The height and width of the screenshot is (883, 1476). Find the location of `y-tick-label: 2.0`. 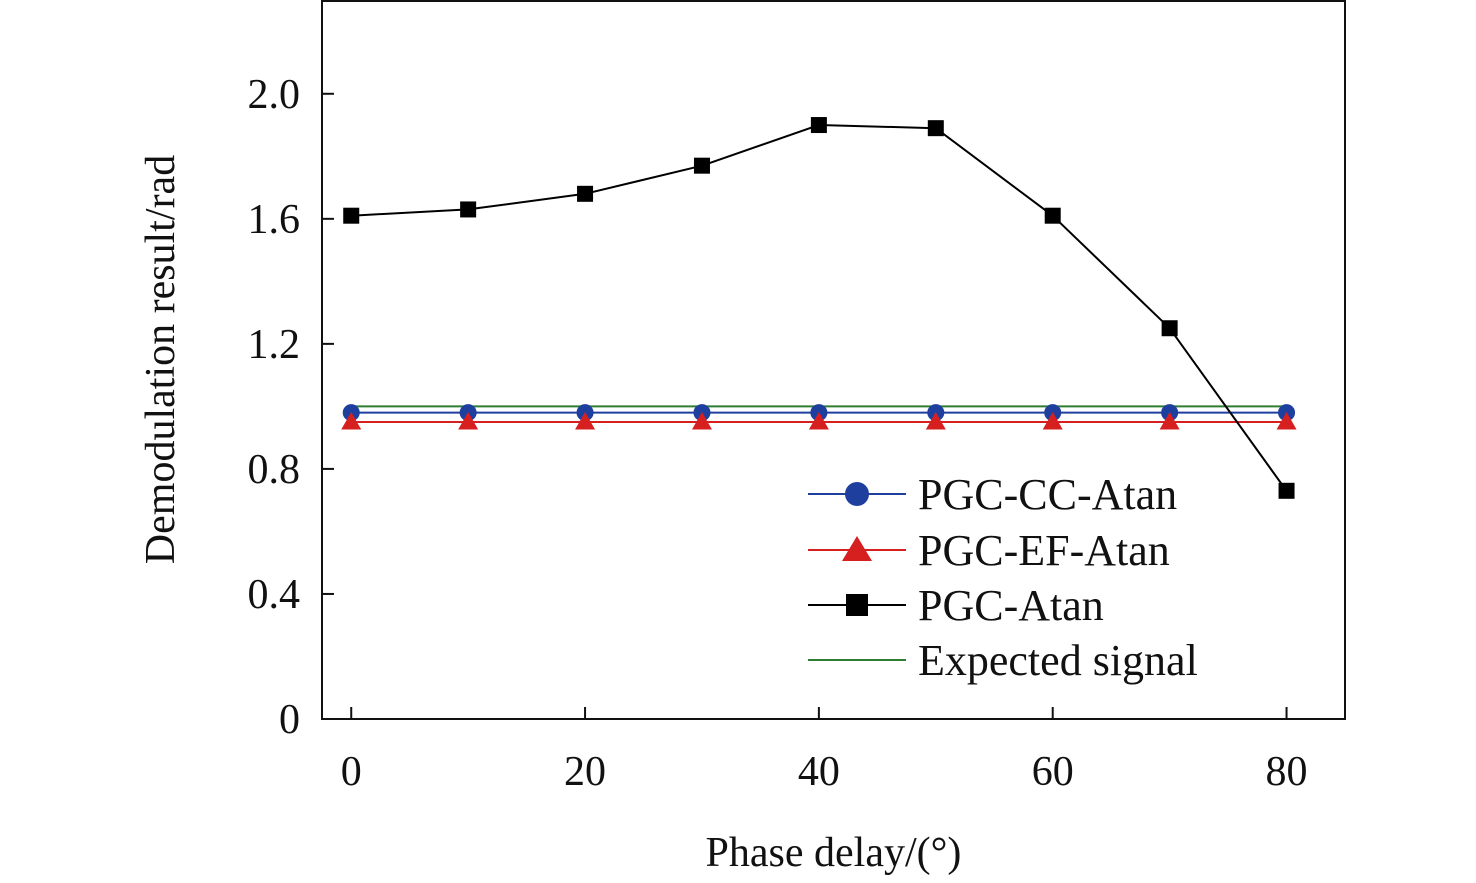

y-tick-label: 2.0 is located at coordinates (274, 95).